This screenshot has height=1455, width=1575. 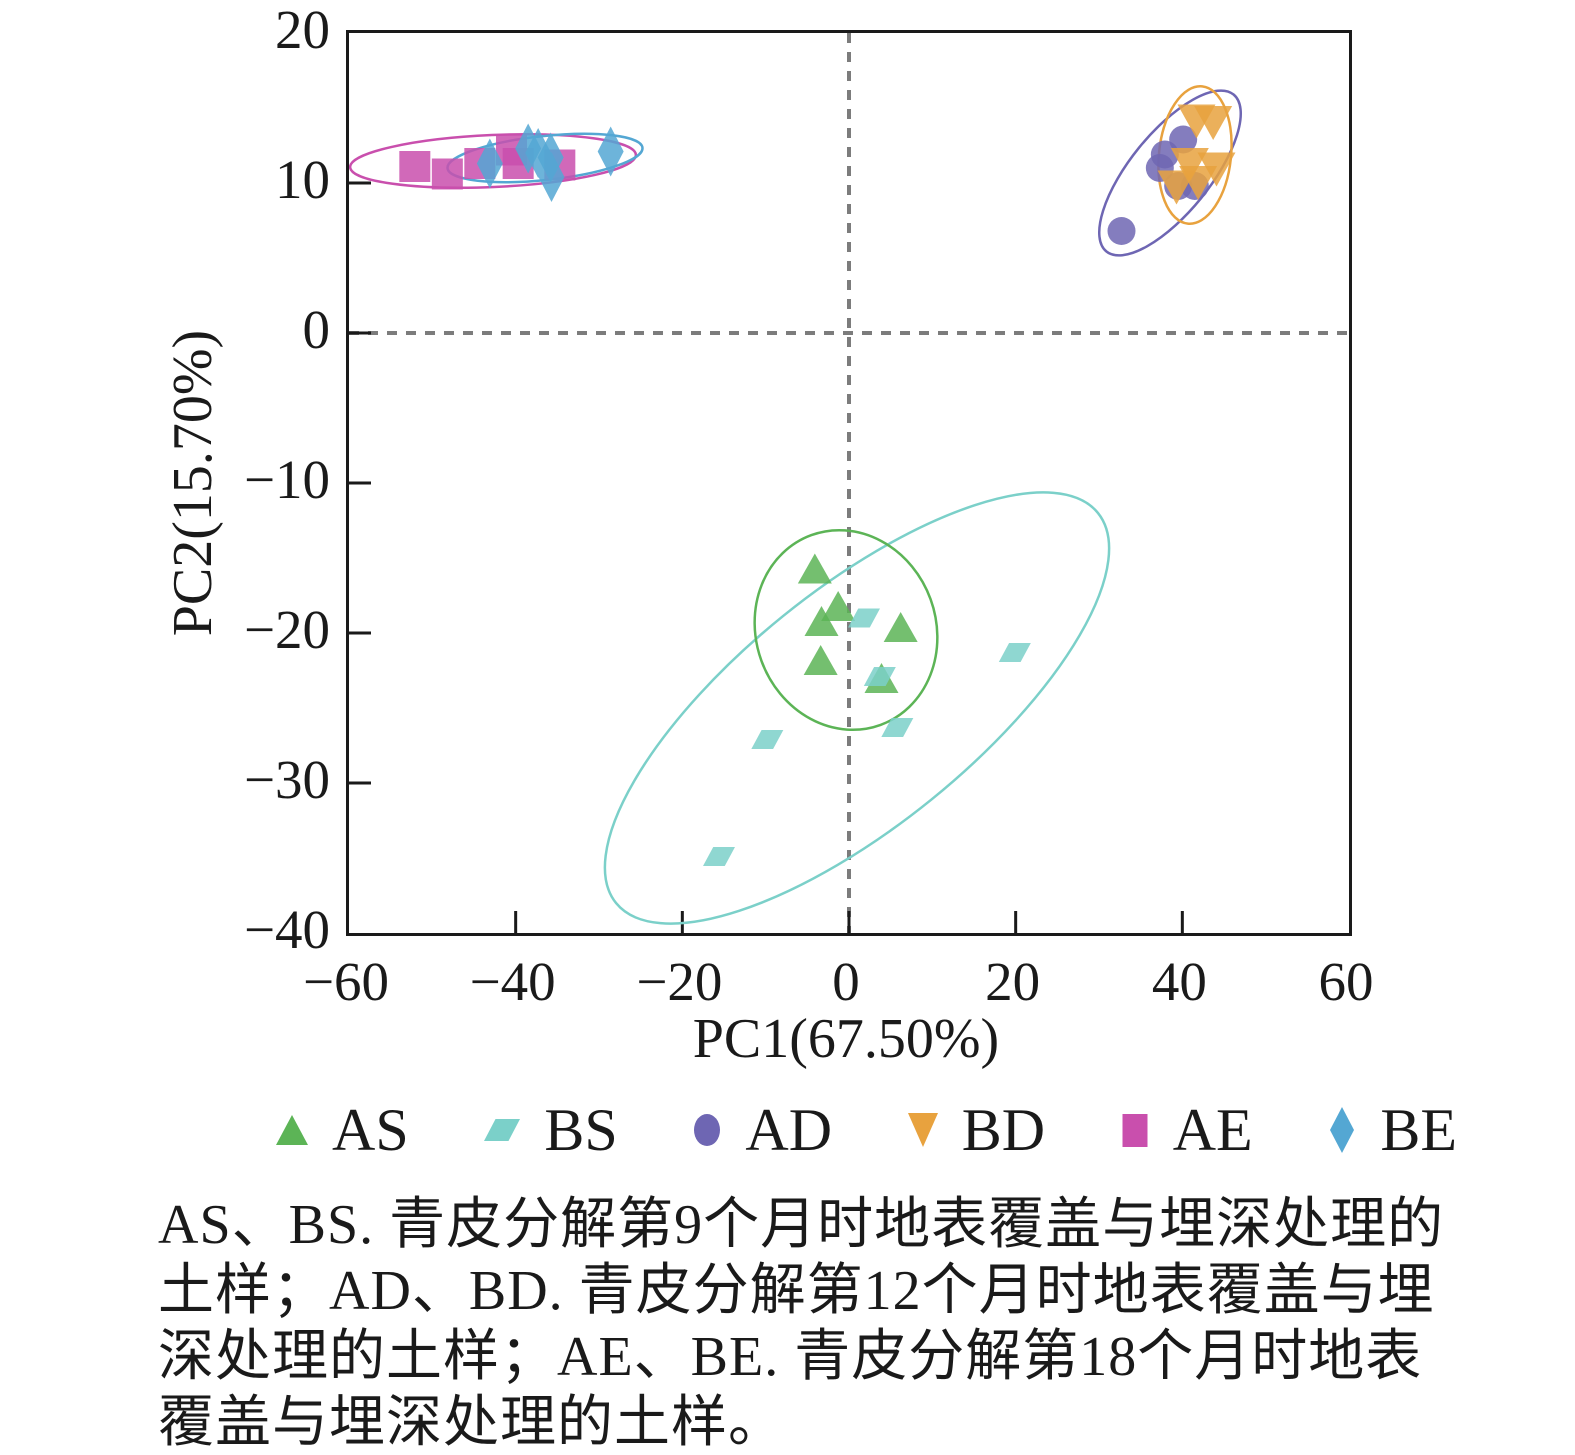 What do you see at coordinates (1212, 1130) in the screenshot?
I see `legend-label-ae: AE` at bounding box center [1212, 1130].